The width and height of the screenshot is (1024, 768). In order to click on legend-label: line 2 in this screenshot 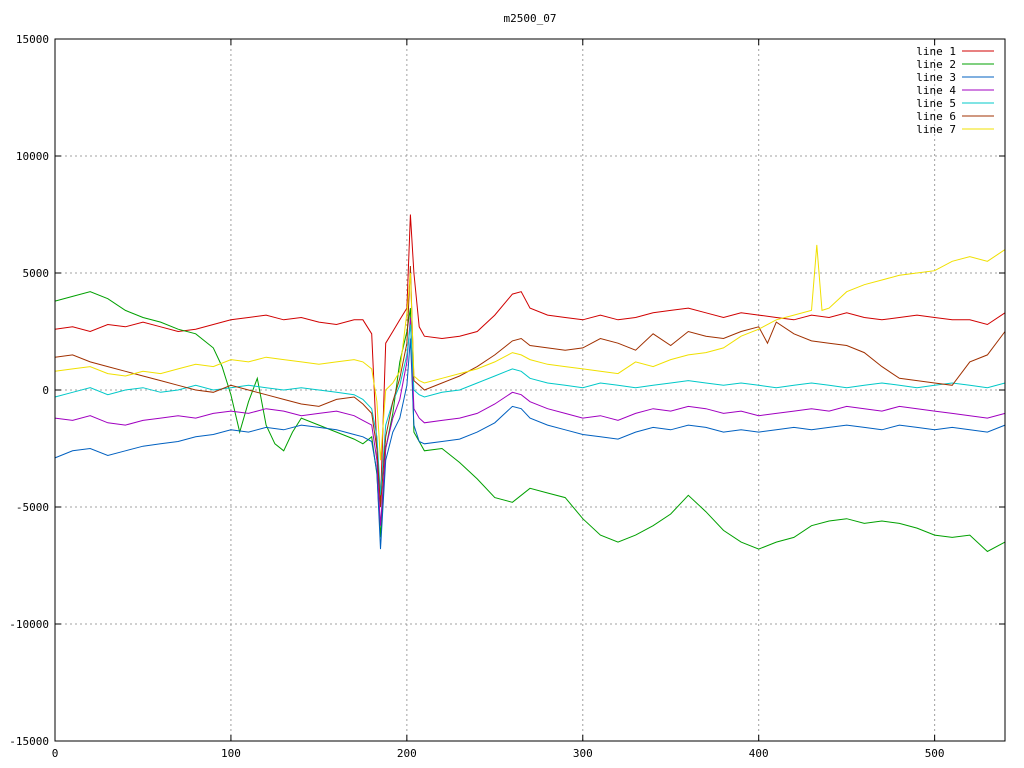, I will do `click(936, 64)`.